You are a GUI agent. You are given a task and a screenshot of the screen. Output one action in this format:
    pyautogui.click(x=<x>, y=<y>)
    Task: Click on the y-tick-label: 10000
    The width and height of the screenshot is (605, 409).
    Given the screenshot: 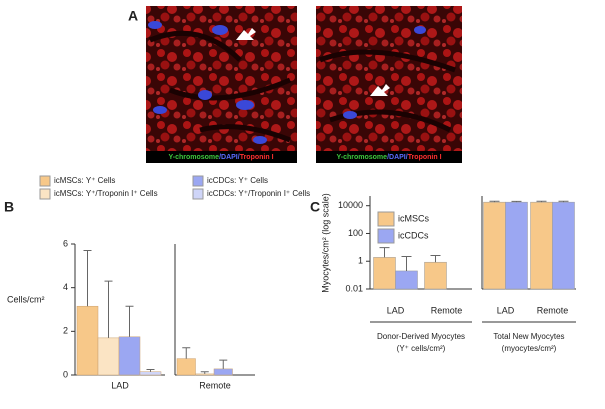 What is the action you would take?
    pyautogui.click(x=350, y=205)
    